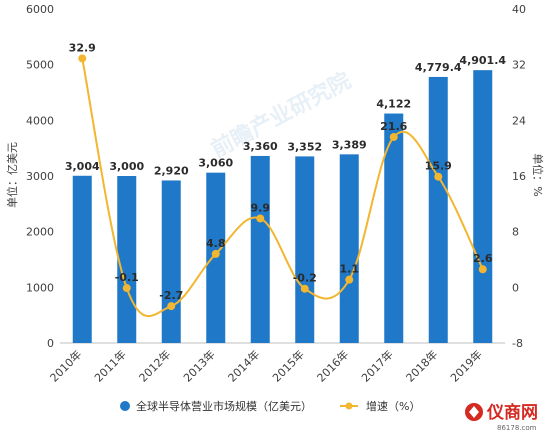 The height and width of the screenshot is (444, 550). I want to click on x-tick-label: 2016年, so click(332, 365).